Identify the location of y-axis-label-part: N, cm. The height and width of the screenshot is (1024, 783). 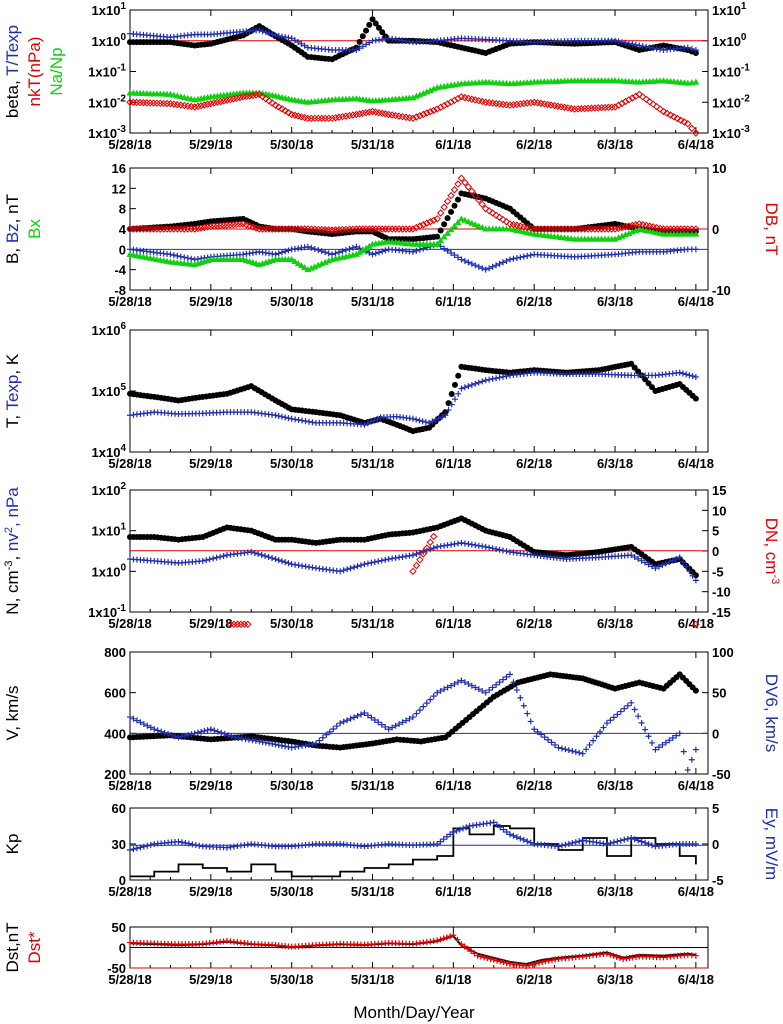
(12, 592).